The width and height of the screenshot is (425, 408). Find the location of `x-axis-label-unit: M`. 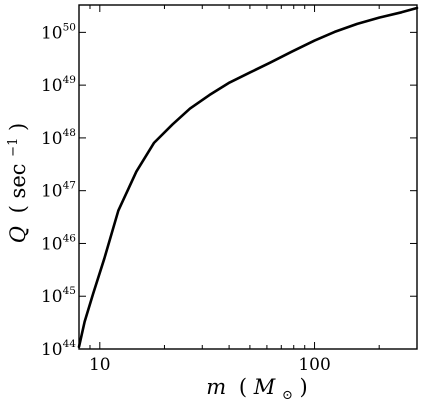

x-axis-label-unit: M is located at coordinates (264, 387).